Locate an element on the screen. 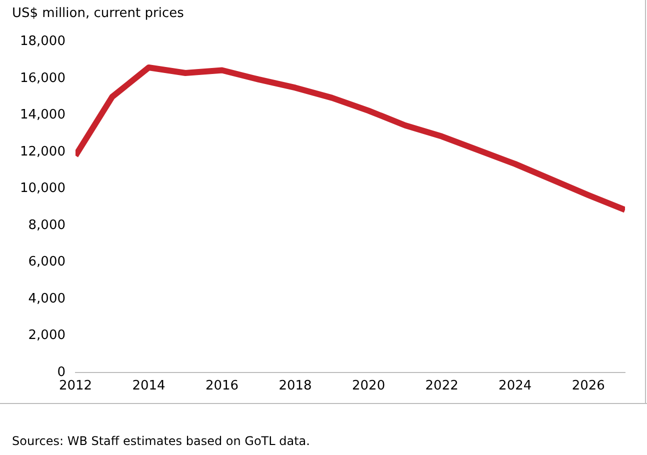 This screenshot has width=647, height=455. y-tick-label: 4,000 is located at coordinates (47, 298).